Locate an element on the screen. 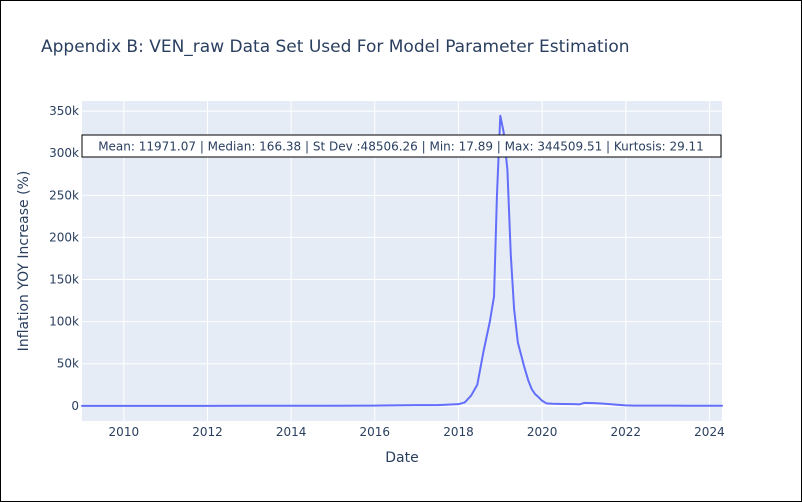 The height and width of the screenshot is (502, 802). x-tick-label: 2010 is located at coordinates (124, 432).